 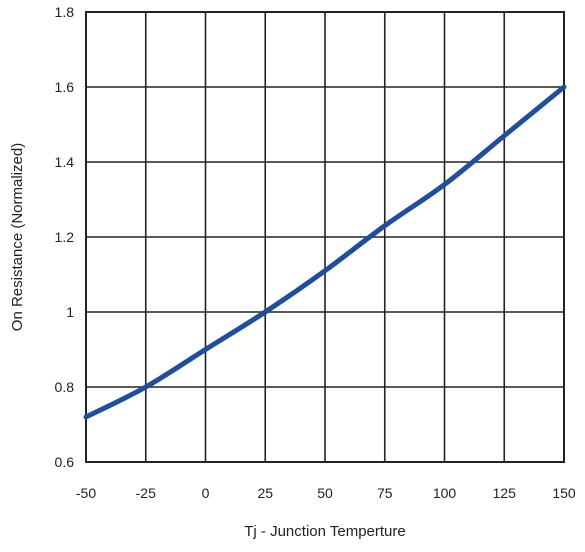 What do you see at coordinates (505, 493) in the screenshot?
I see `x-tick-label: 125` at bounding box center [505, 493].